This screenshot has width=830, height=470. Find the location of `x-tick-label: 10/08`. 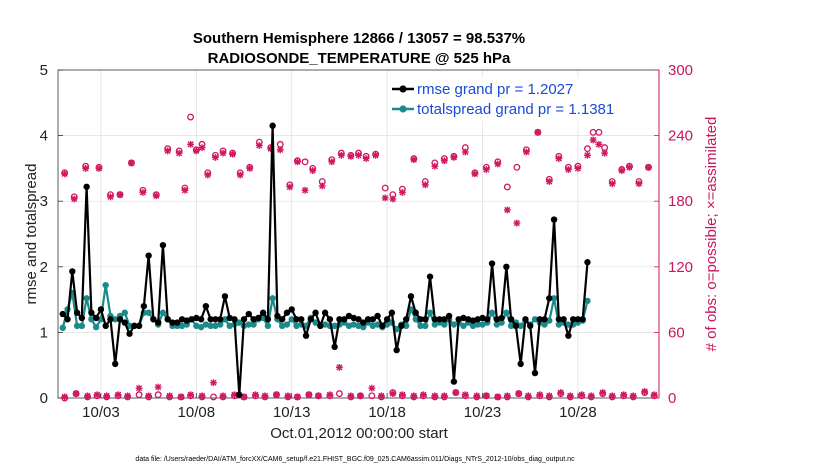

x-tick-label: 10/08 is located at coordinates (197, 412).